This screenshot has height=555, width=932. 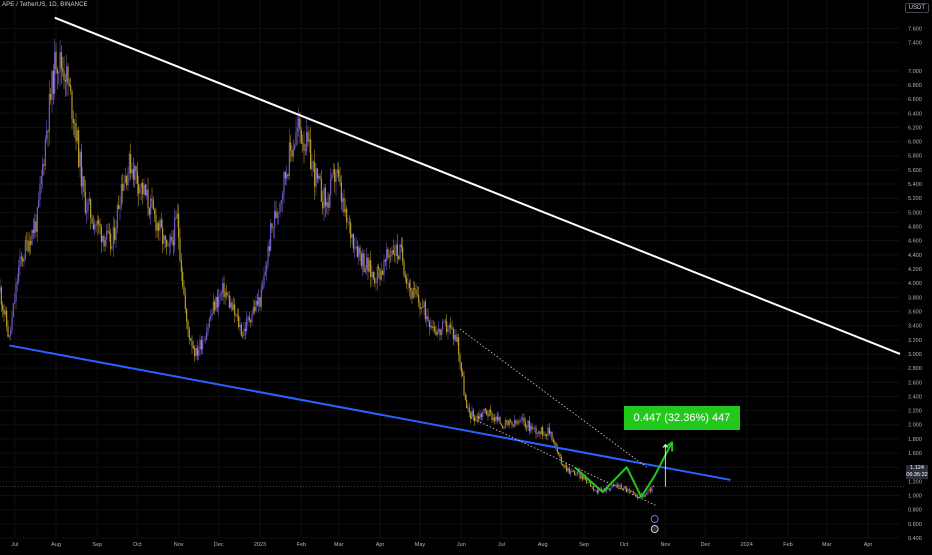 What do you see at coordinates (915, 213) in the screenshot?
I see `y-tick-label: 5.000` at bounding box center [915, 213].